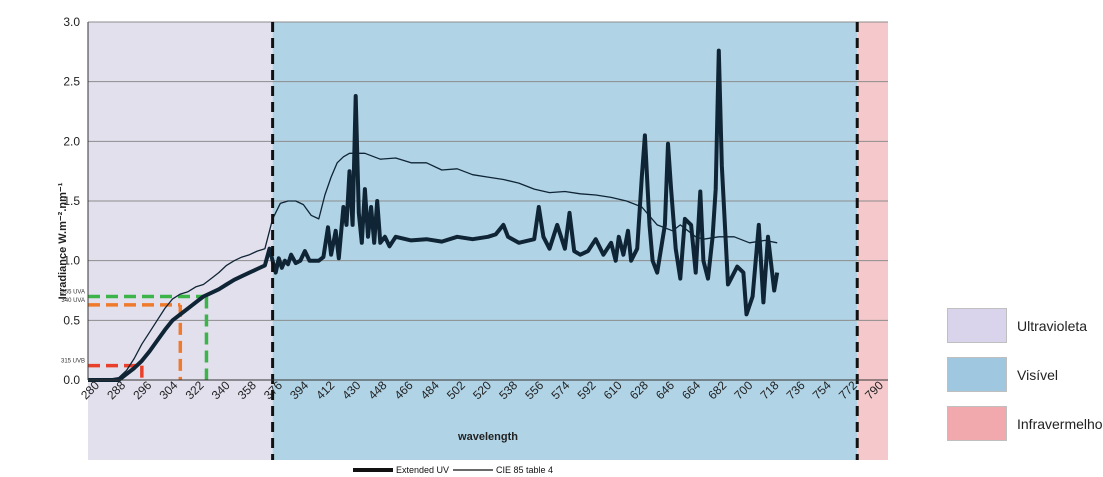 The height and width of the screenshot is (477, 1103). What do you see at coordinates (71, 141) in the screenshot?
I see `y-tick-label-4: 2.0` at bounding box center [71, 141].